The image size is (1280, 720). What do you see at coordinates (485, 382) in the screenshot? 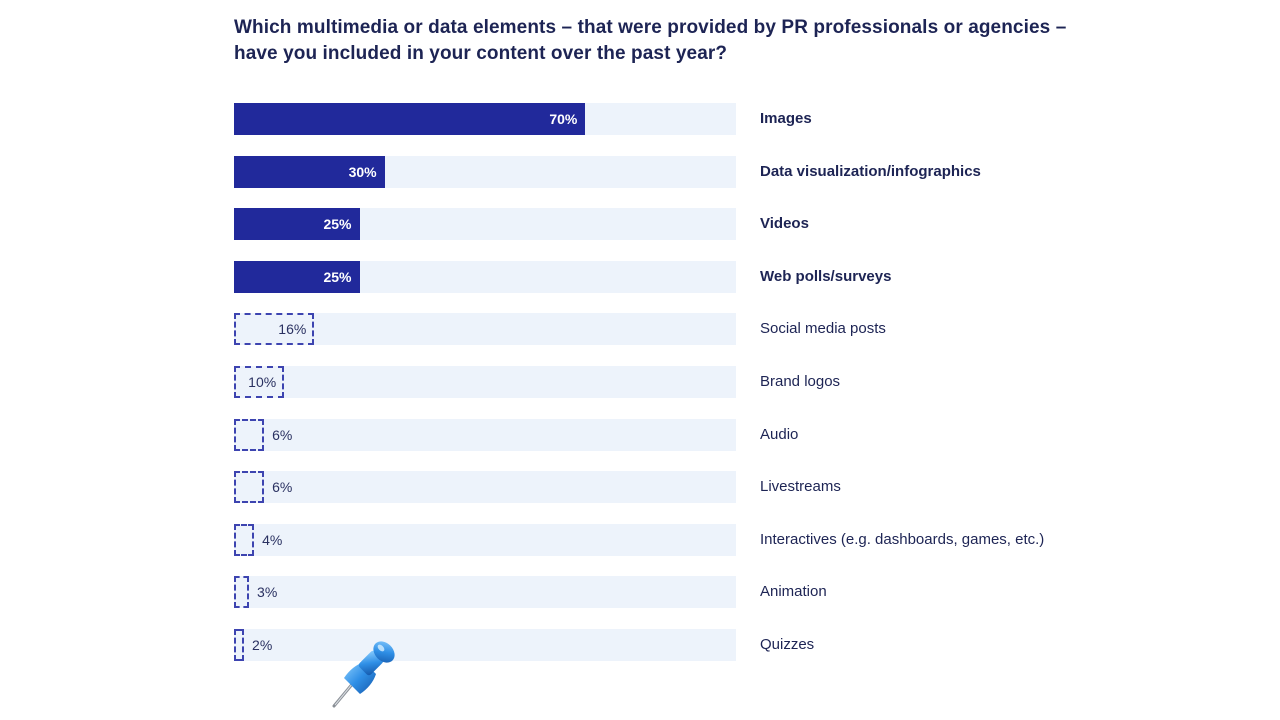
I see `bar-track: 10%` at bounding box center [485, 382].